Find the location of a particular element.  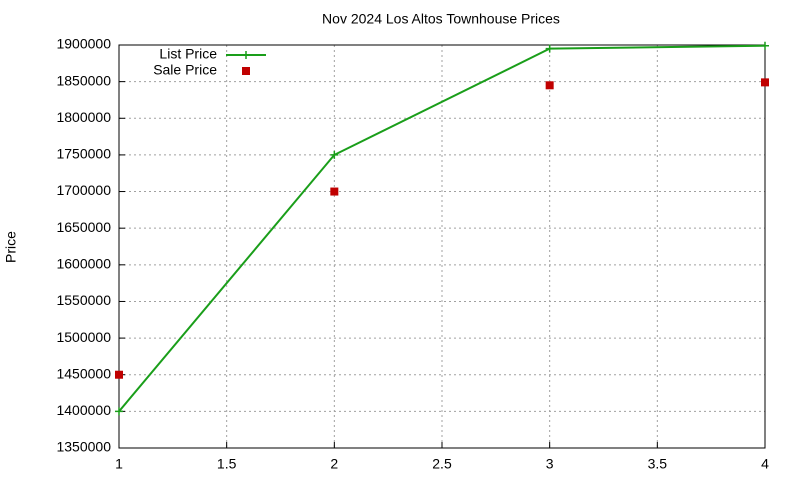

y-axis-label: Price is located at coordinates (11, 247).